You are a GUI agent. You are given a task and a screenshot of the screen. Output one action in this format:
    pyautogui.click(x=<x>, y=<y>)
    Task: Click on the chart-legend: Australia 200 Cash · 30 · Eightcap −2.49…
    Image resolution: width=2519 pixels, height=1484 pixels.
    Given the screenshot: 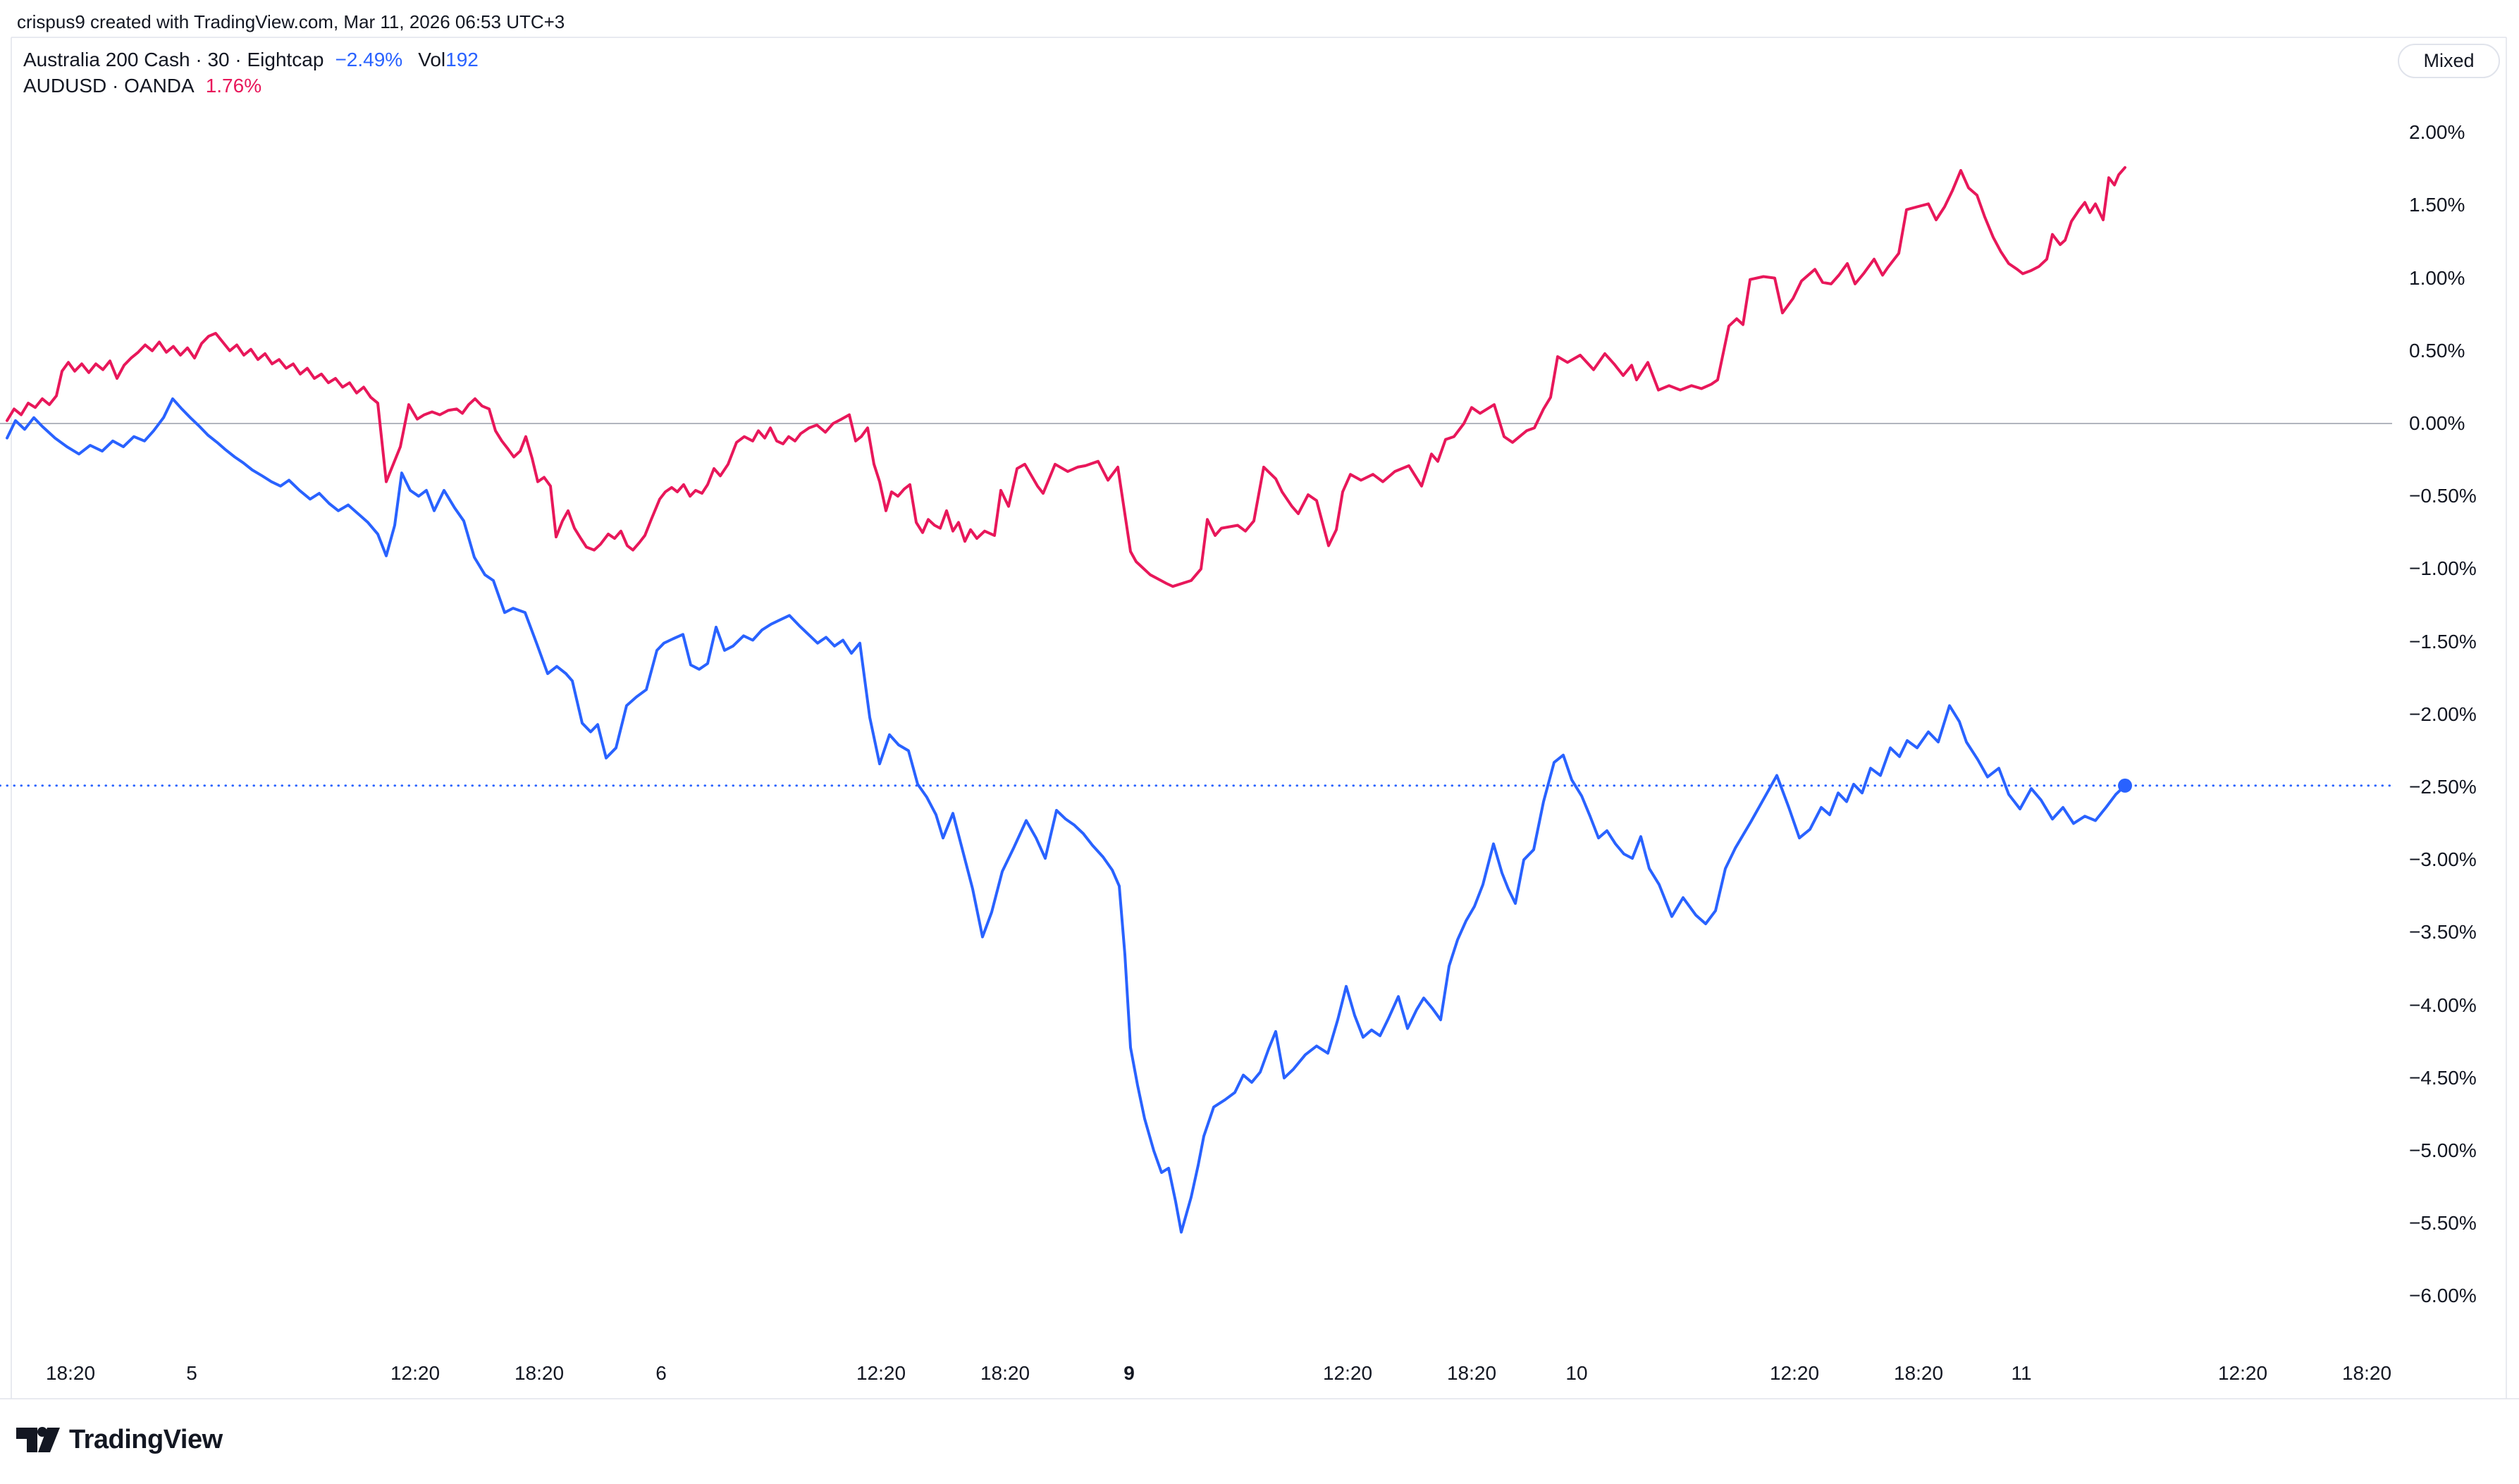 What is the action you would take?
    pyautogui.click(x=251, y=73)
    